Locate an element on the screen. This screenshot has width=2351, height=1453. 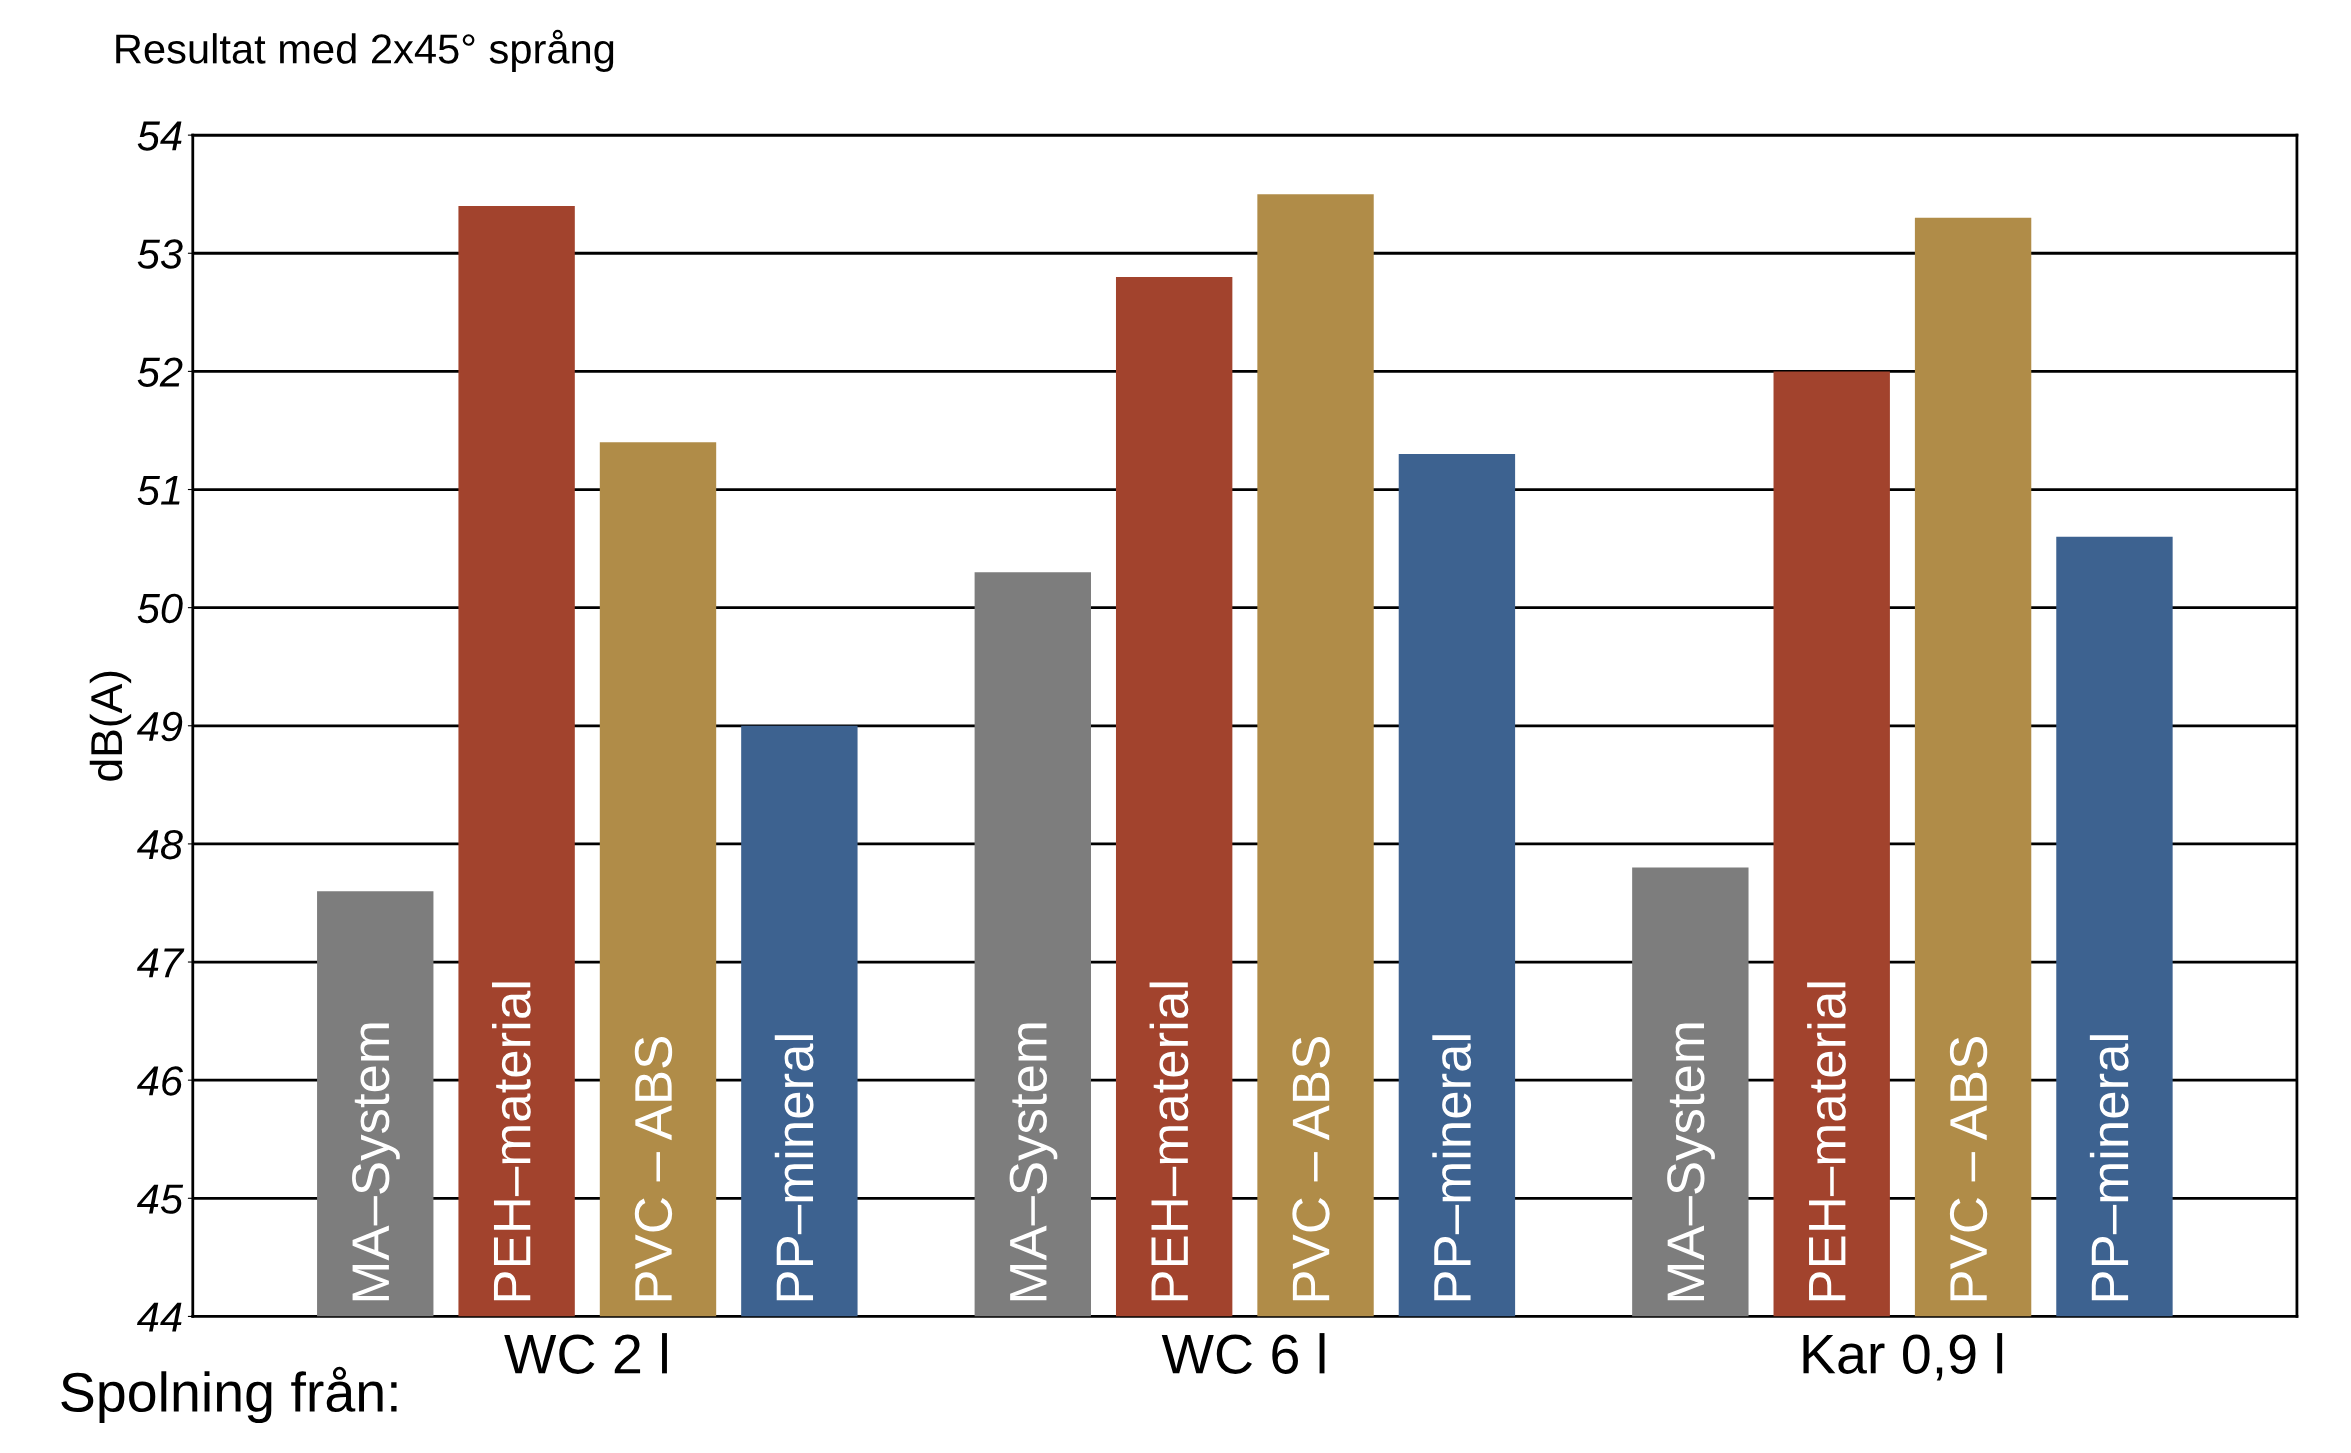
series-label: PVC – ABS is located at coordinates (653, 1169).